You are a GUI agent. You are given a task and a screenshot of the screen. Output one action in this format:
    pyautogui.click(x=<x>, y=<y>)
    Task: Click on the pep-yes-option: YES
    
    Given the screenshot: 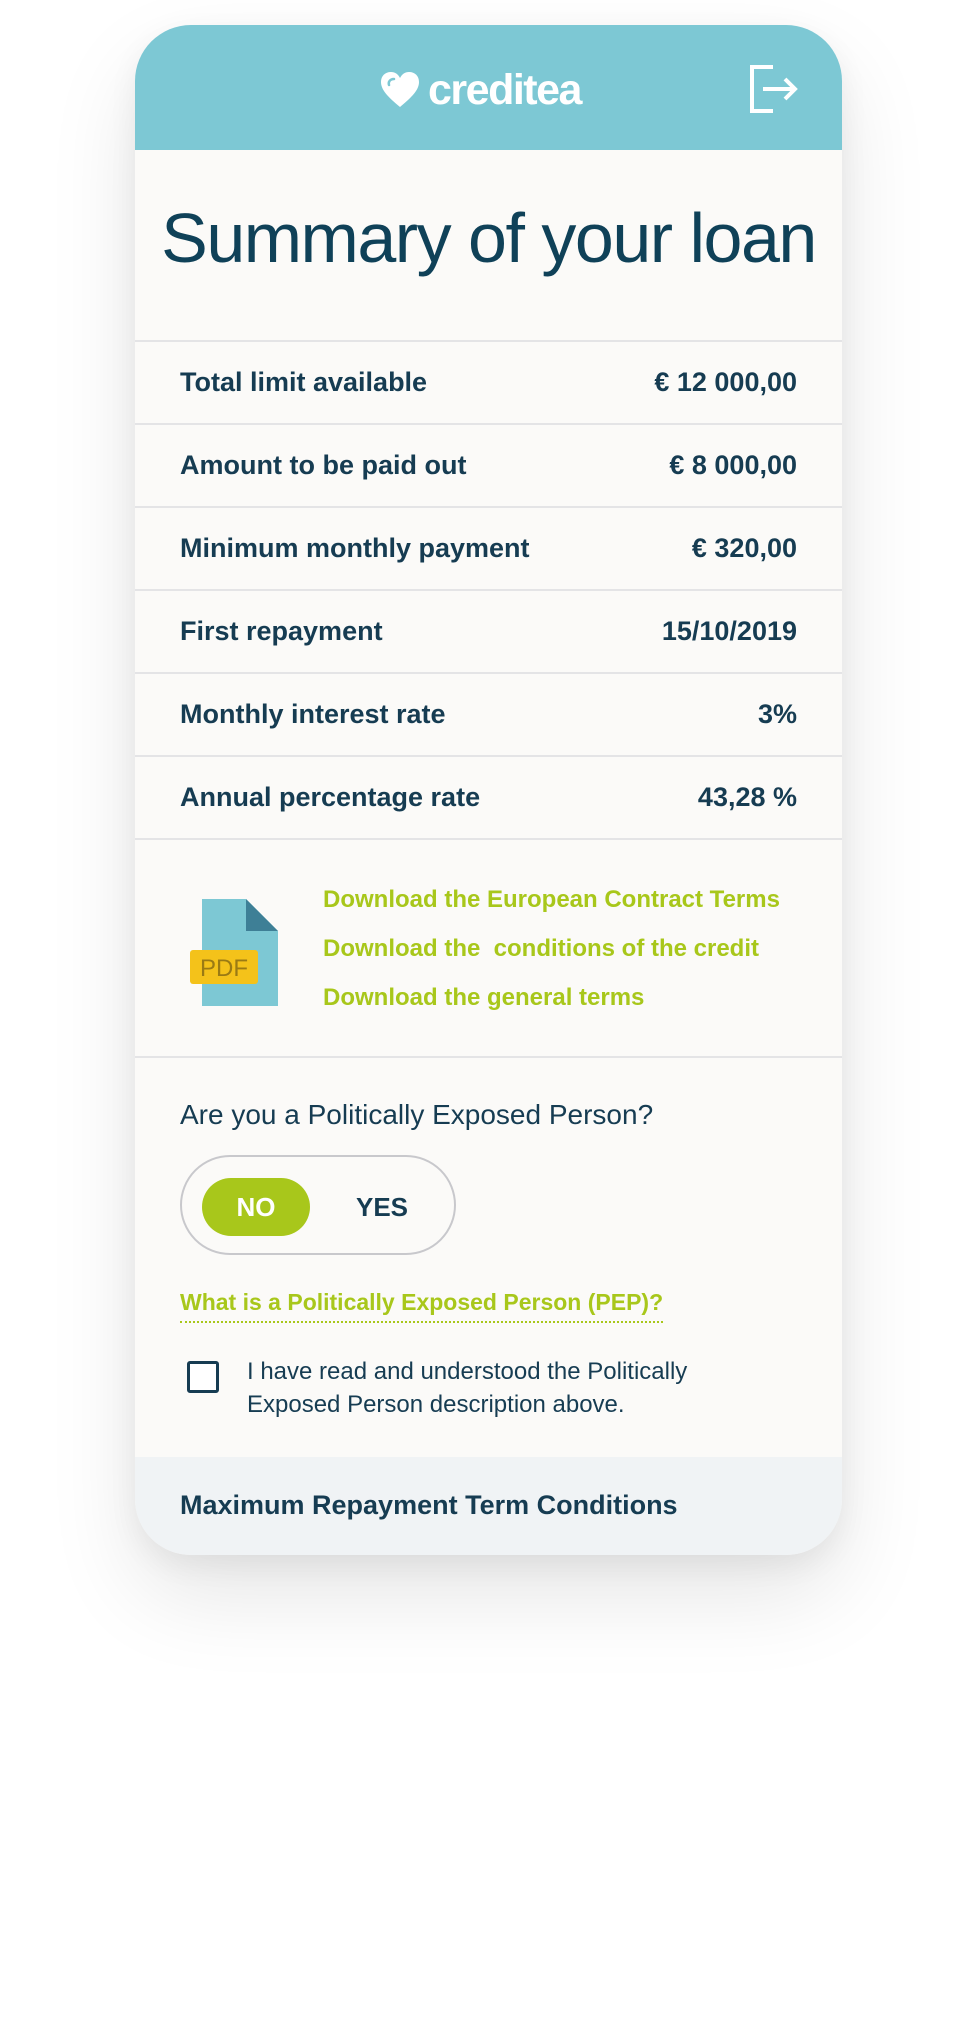 What is the action you would take?
    pyautogui.click(x=382, y=1207)
    